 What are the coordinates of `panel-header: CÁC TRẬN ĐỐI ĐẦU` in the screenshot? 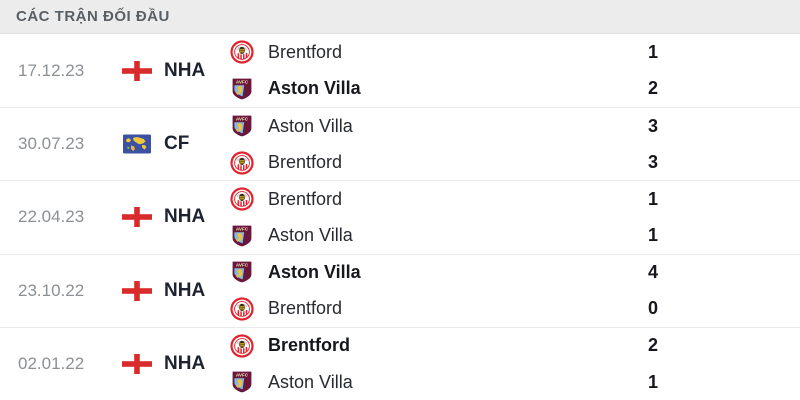 It's located at (400, 17).